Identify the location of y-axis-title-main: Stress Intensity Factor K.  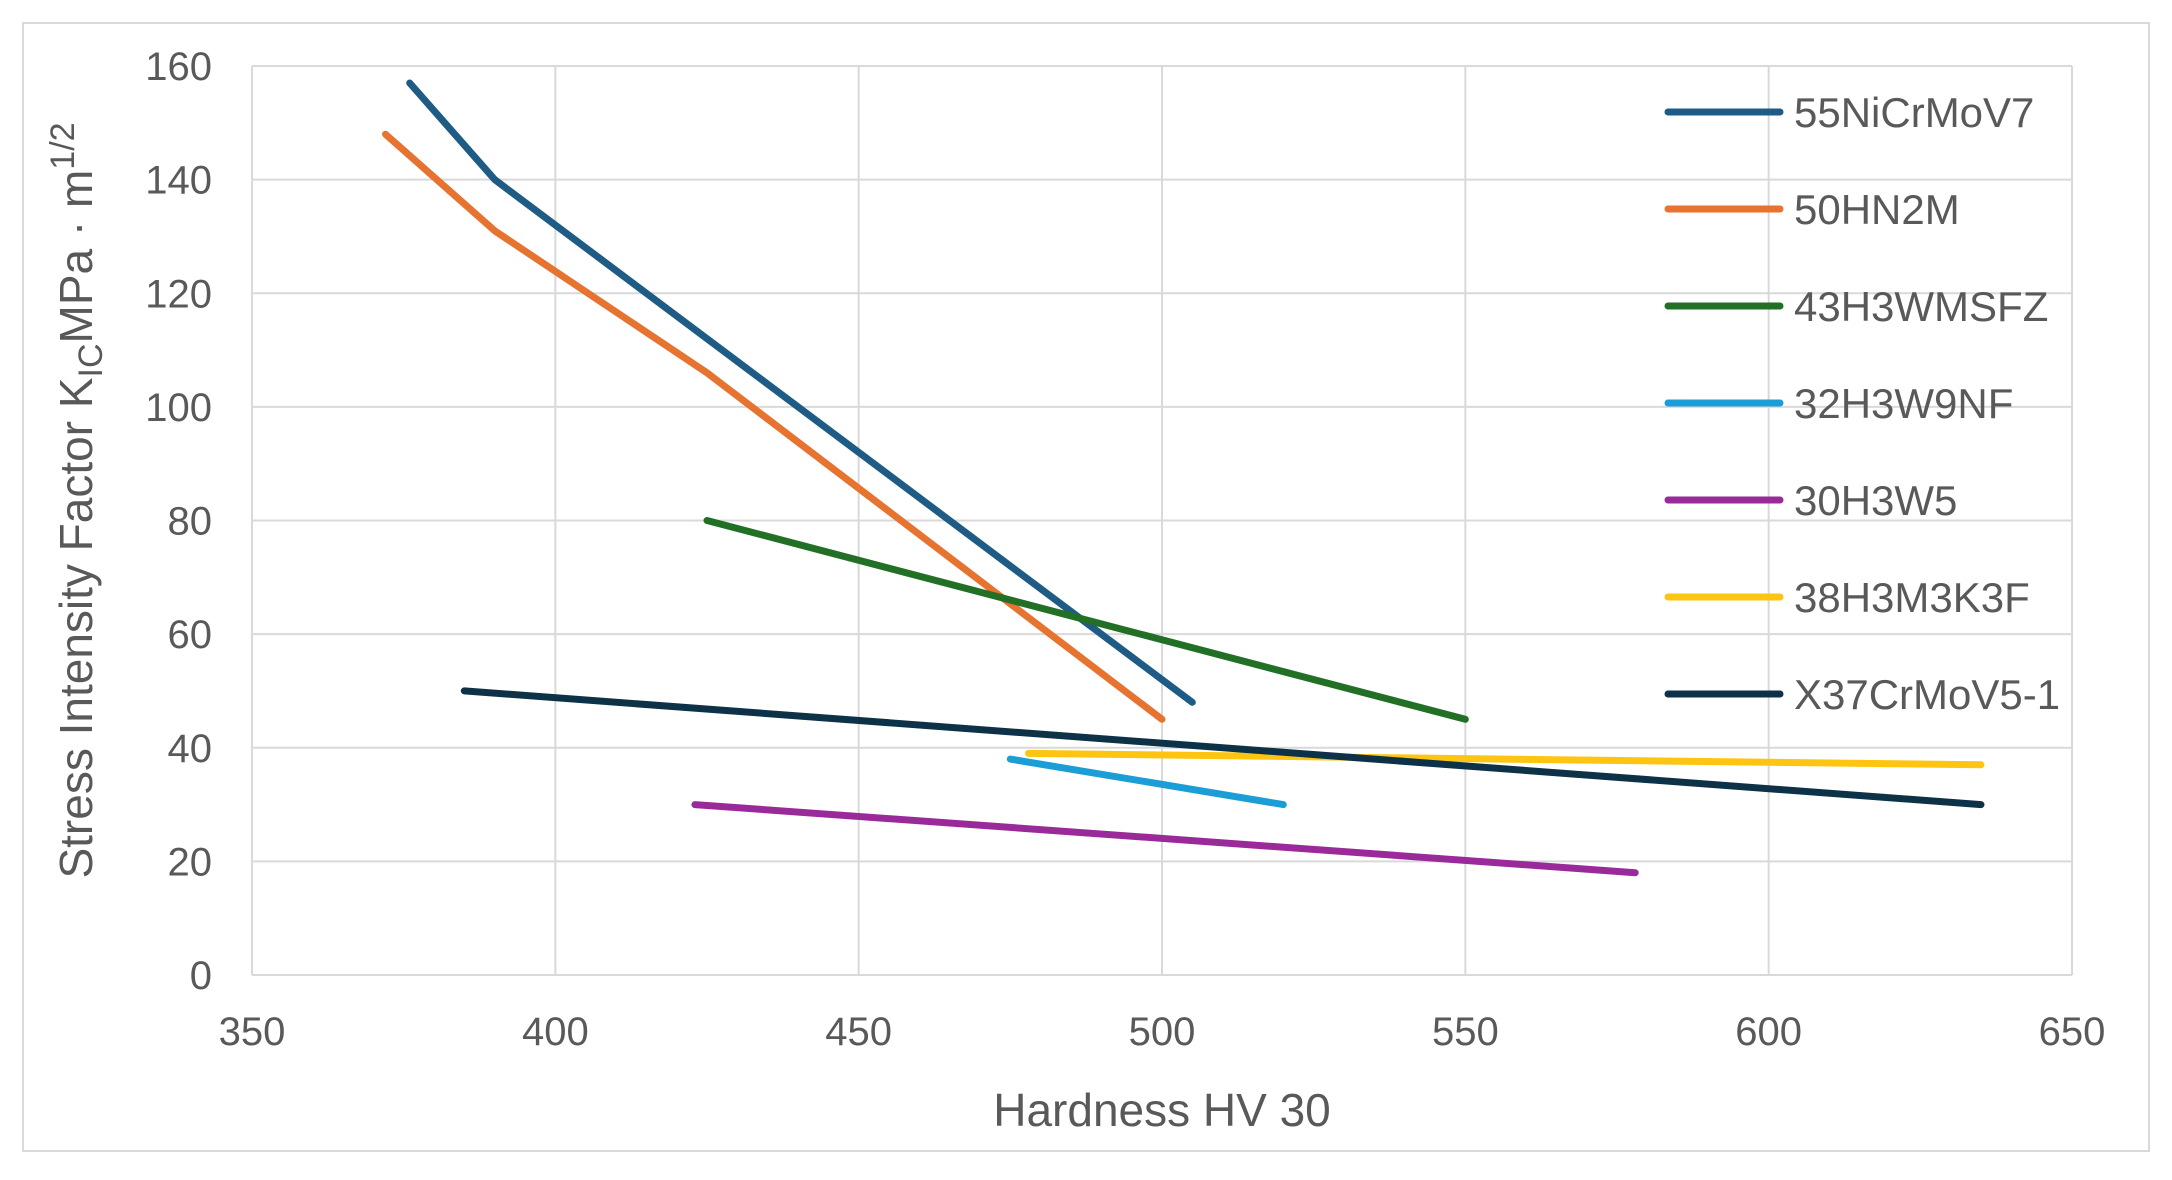
(76, 627).